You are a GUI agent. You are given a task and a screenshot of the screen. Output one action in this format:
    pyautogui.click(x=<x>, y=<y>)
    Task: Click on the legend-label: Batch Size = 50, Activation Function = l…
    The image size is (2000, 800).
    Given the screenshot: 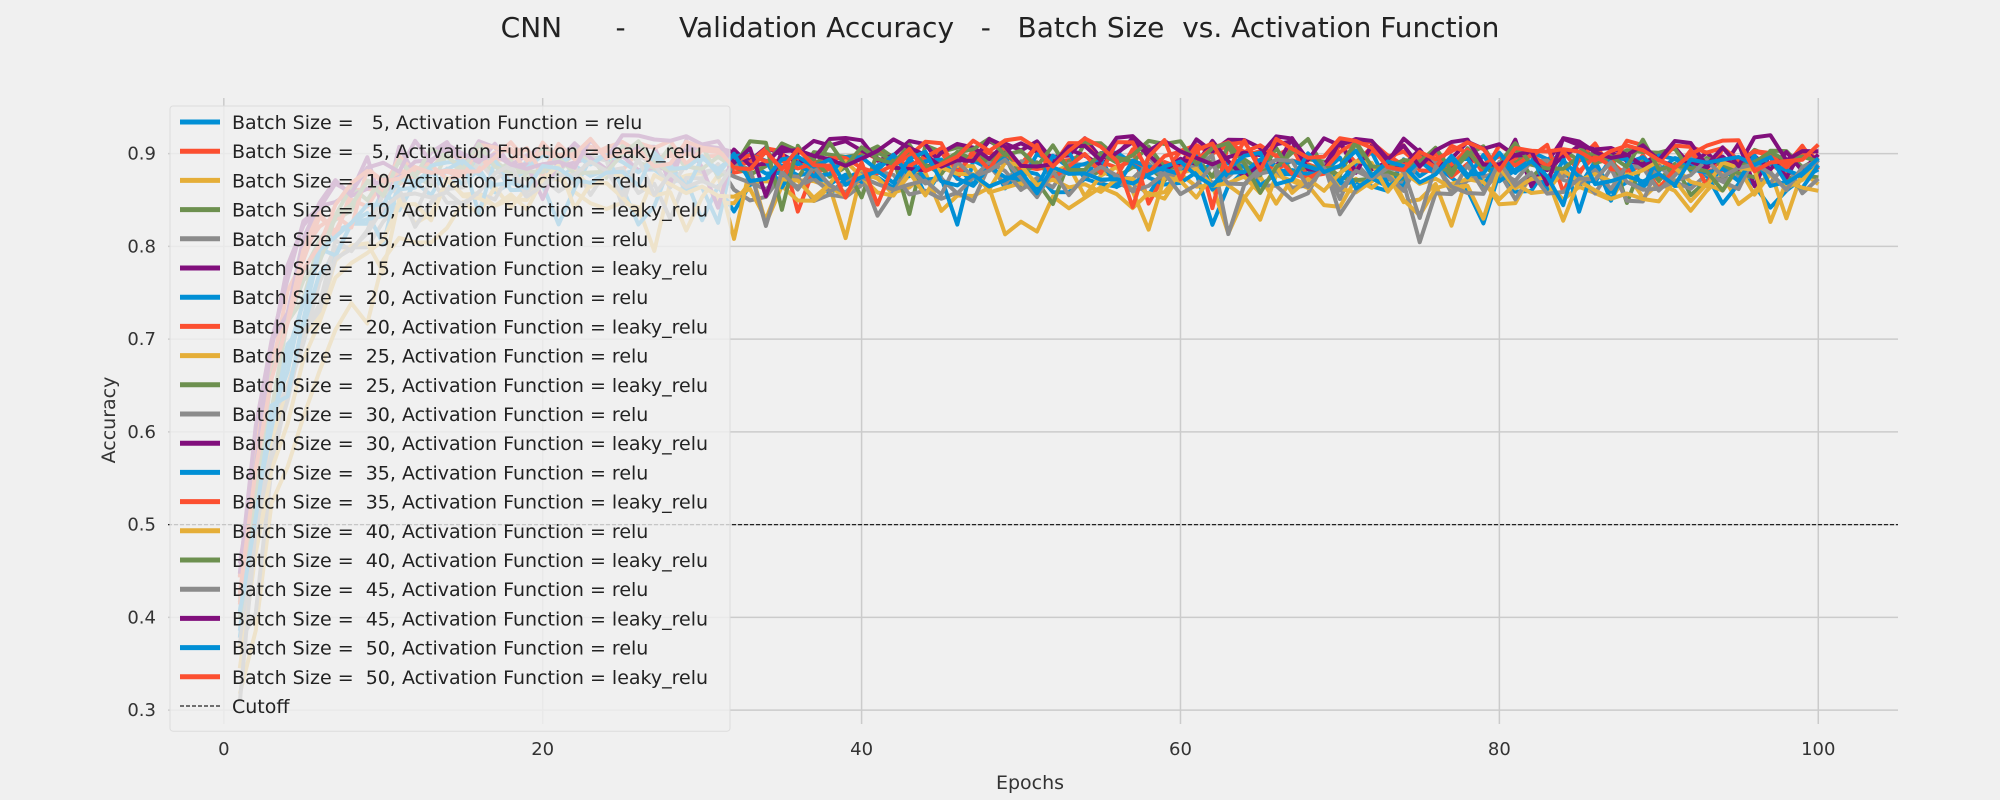 What is the action you would take?
    pyautogui.click(x=470, y=678)
    